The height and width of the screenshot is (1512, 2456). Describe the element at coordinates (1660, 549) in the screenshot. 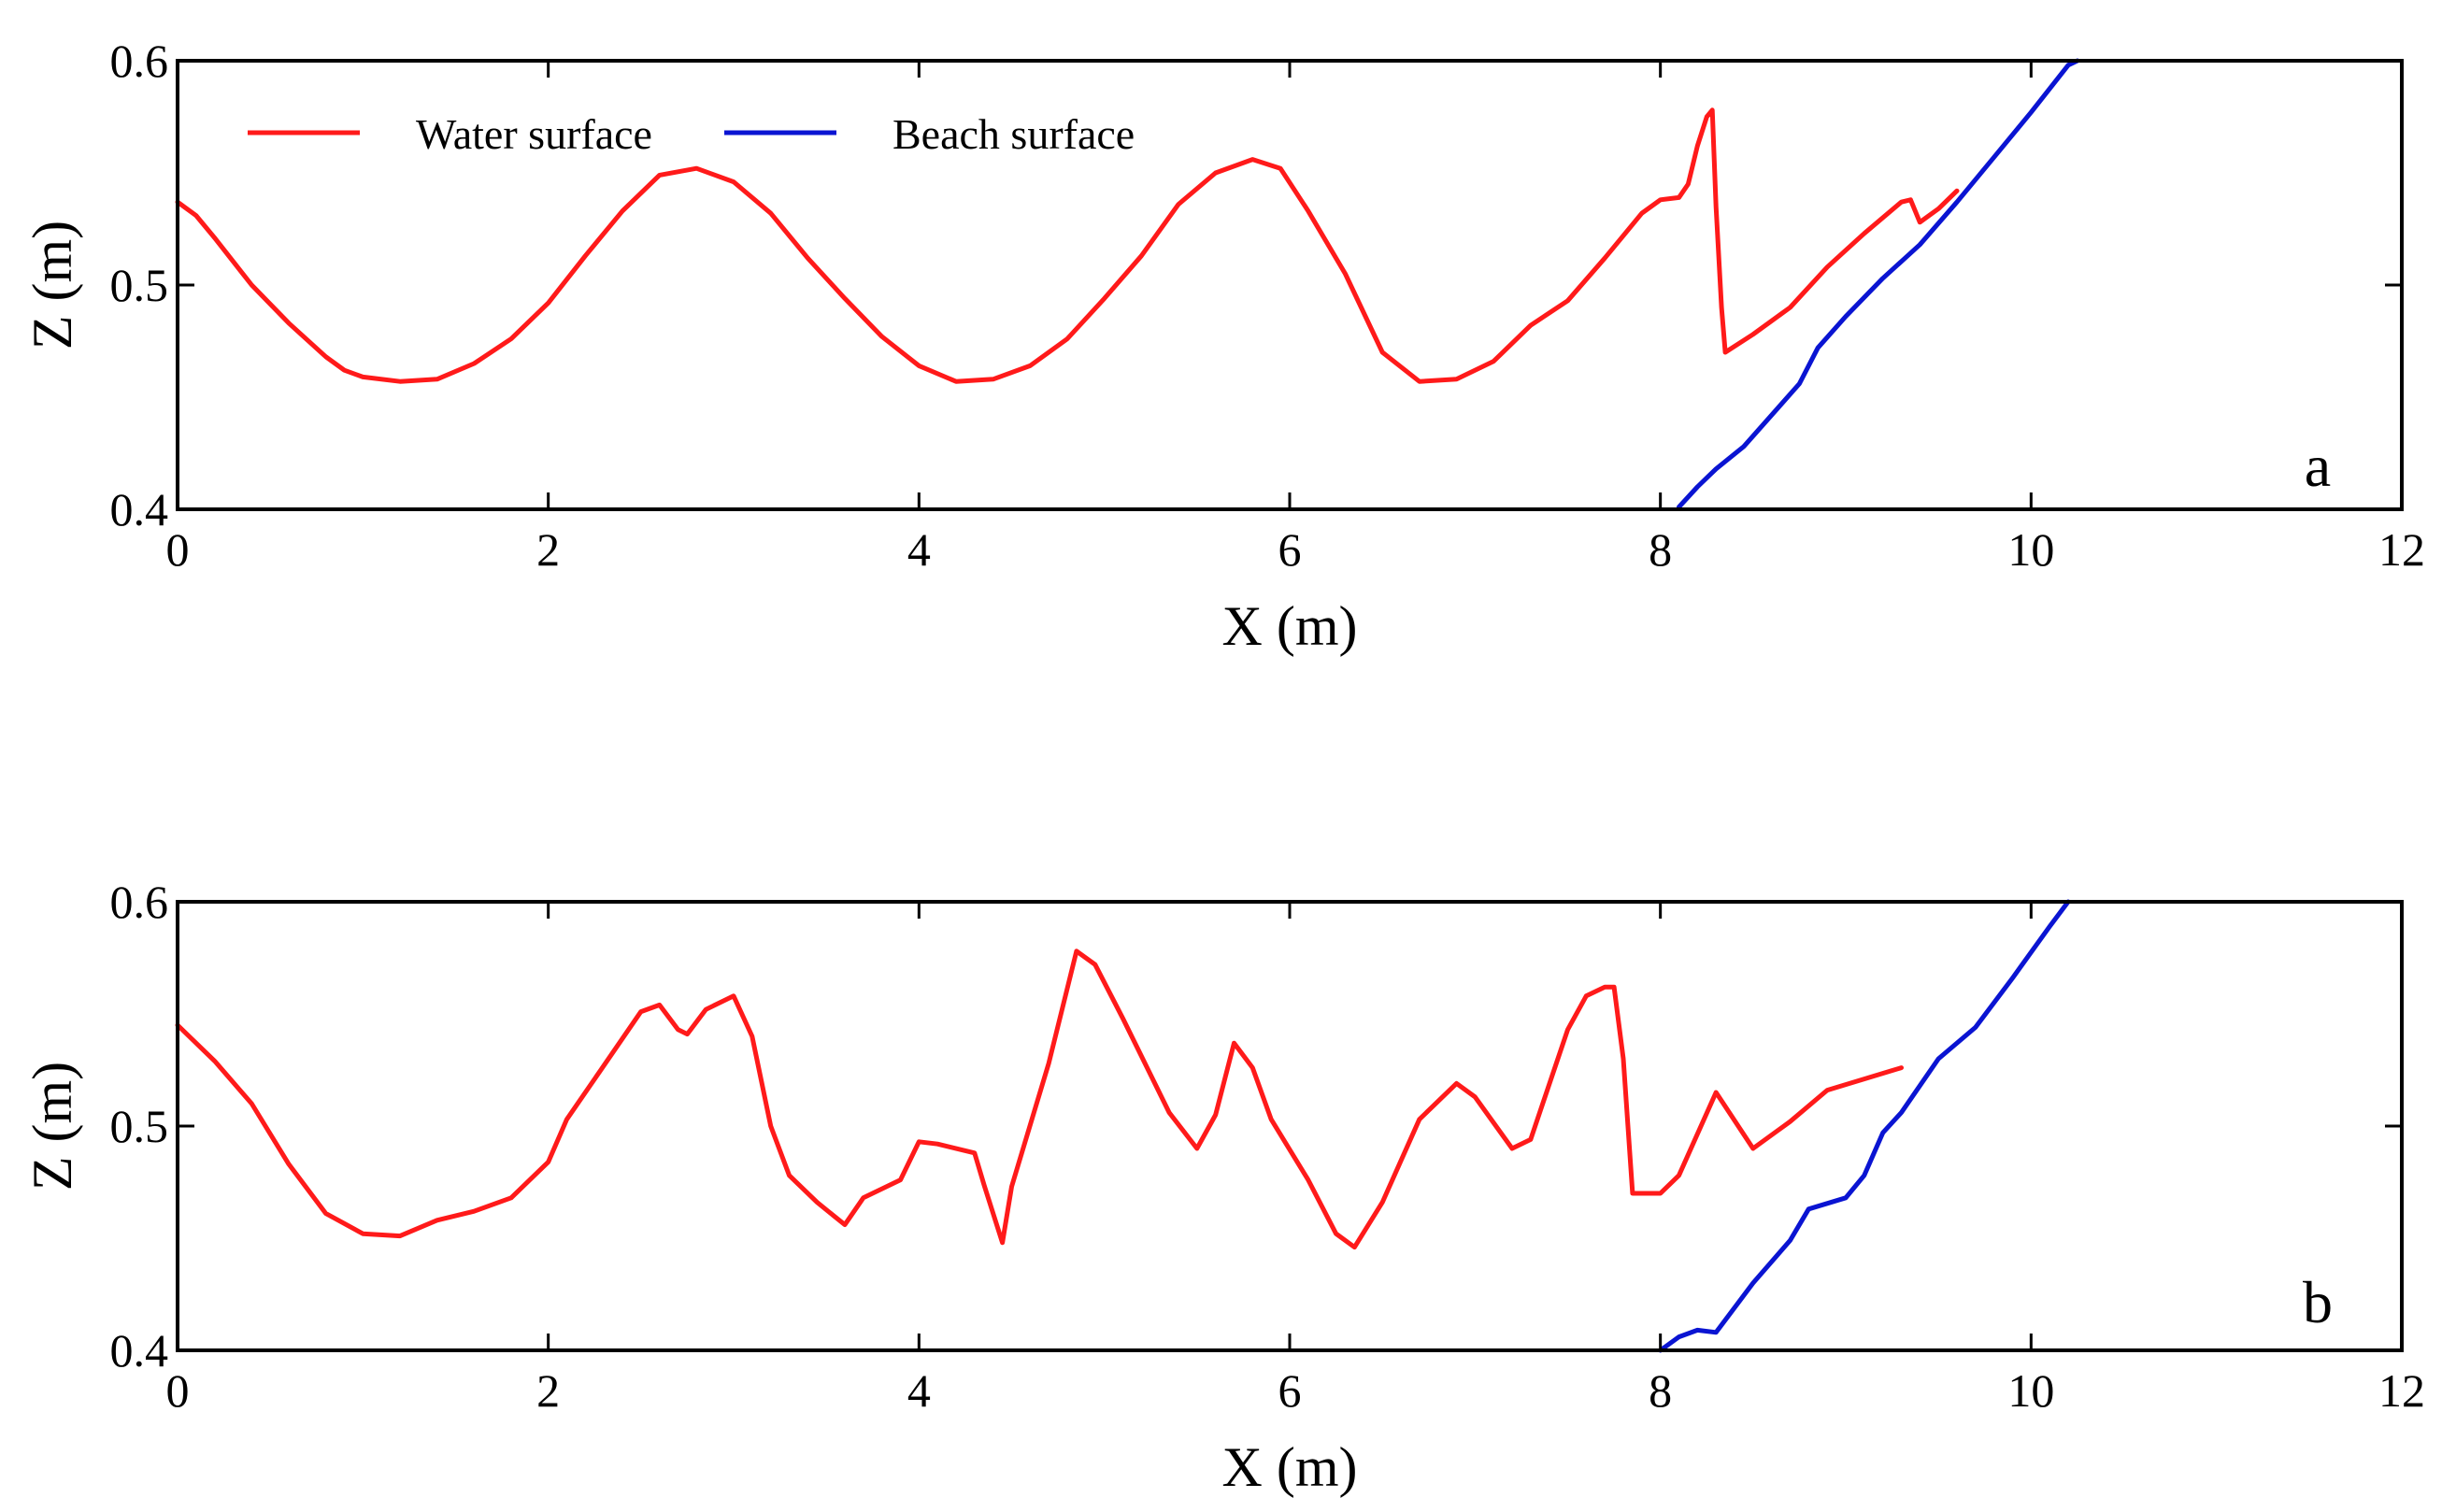

I see `panel-a-x-tick-label: 8` at that location.